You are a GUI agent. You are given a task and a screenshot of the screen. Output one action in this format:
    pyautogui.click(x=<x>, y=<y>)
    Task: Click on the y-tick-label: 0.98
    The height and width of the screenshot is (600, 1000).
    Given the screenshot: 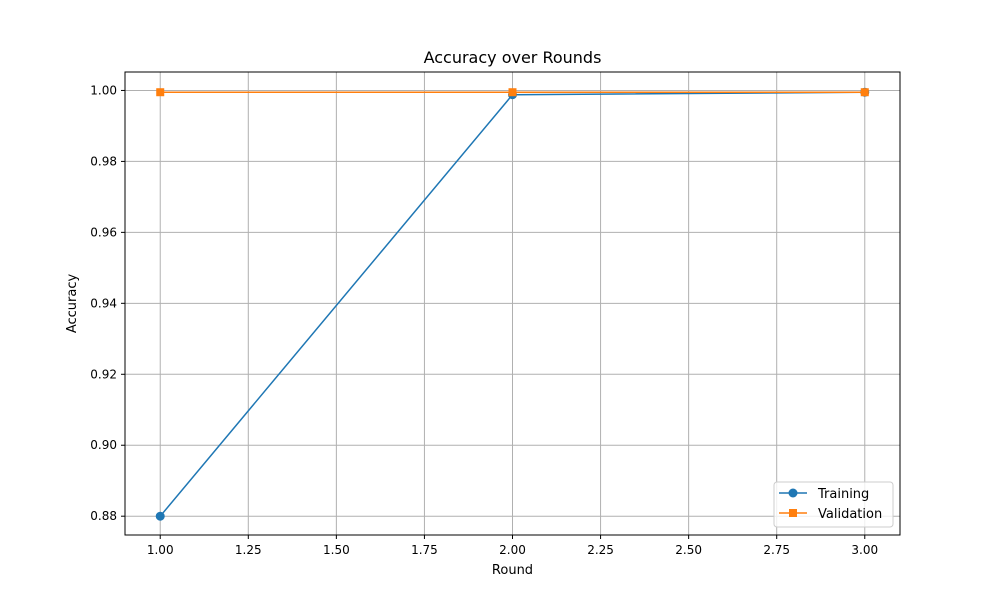 What is the action you would take?
    pyautogui.click(x=103, y=161)
    